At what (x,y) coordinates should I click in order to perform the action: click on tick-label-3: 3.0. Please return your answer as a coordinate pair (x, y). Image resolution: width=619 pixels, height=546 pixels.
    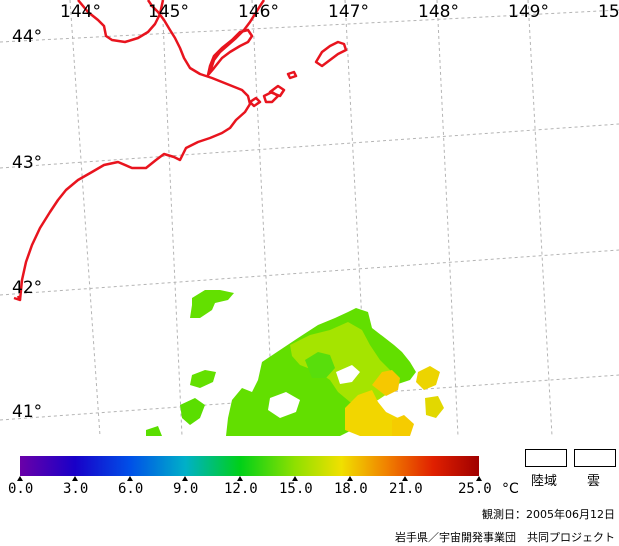
    Looking at the image, I should click on (76, 489).